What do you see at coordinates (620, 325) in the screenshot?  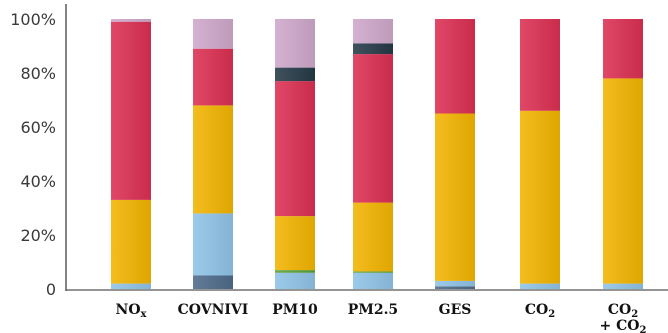 I see `label-text: + CO` at bounding box center [620, 325].